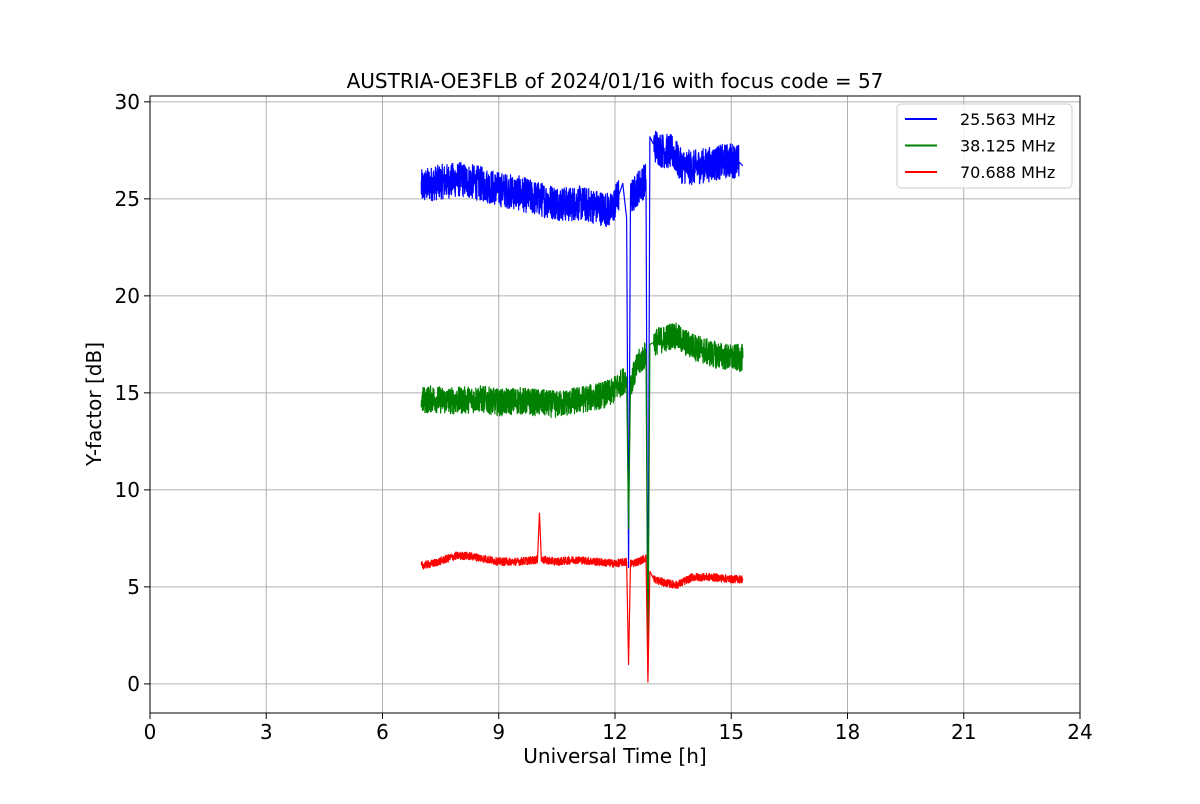 This screenshot has height=804, width=1200. I want to click on y-tick-label: 20, so click(127, 296).